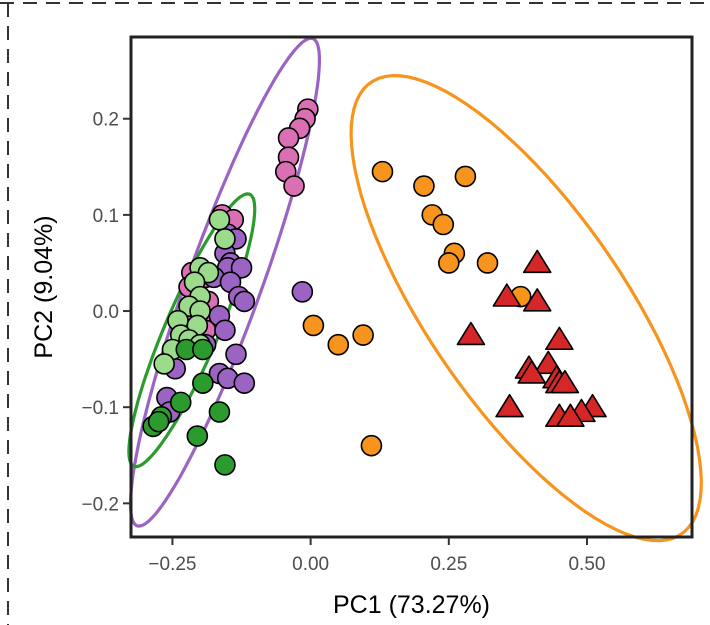 The image size is (710, 625). Describe the element at coordinates (531, 338) in the screenshot. I see `series-red` at that location.